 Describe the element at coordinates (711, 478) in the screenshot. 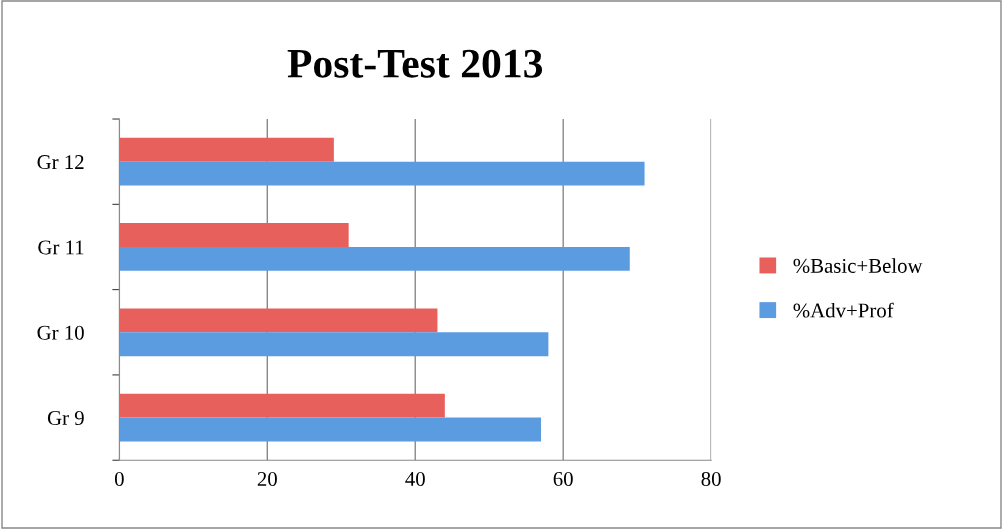

I see `x-tick-label: 80` at that location.